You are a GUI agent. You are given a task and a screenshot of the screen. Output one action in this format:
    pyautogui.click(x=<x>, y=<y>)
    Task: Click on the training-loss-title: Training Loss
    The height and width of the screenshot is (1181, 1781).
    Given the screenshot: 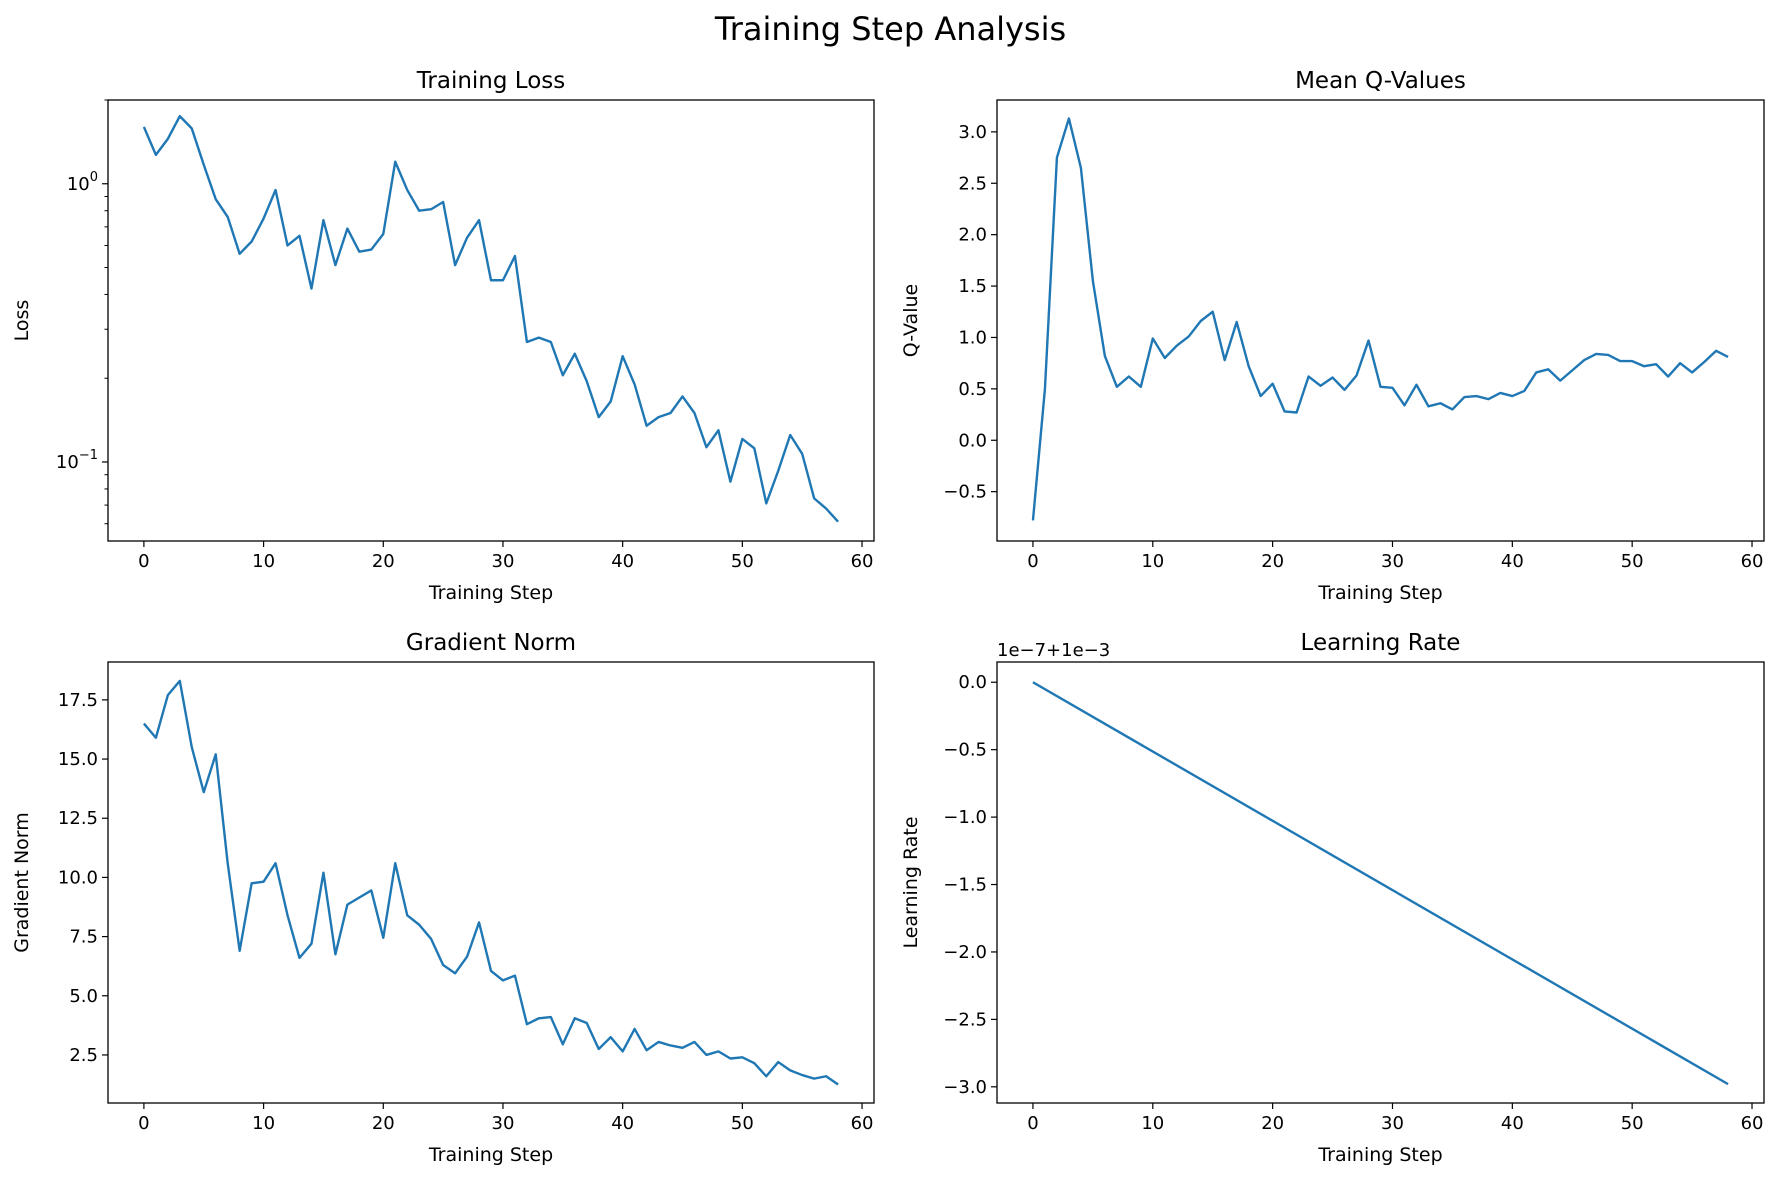 What is the action you would take?
    pyautogui.click(x=491, y=81)
    